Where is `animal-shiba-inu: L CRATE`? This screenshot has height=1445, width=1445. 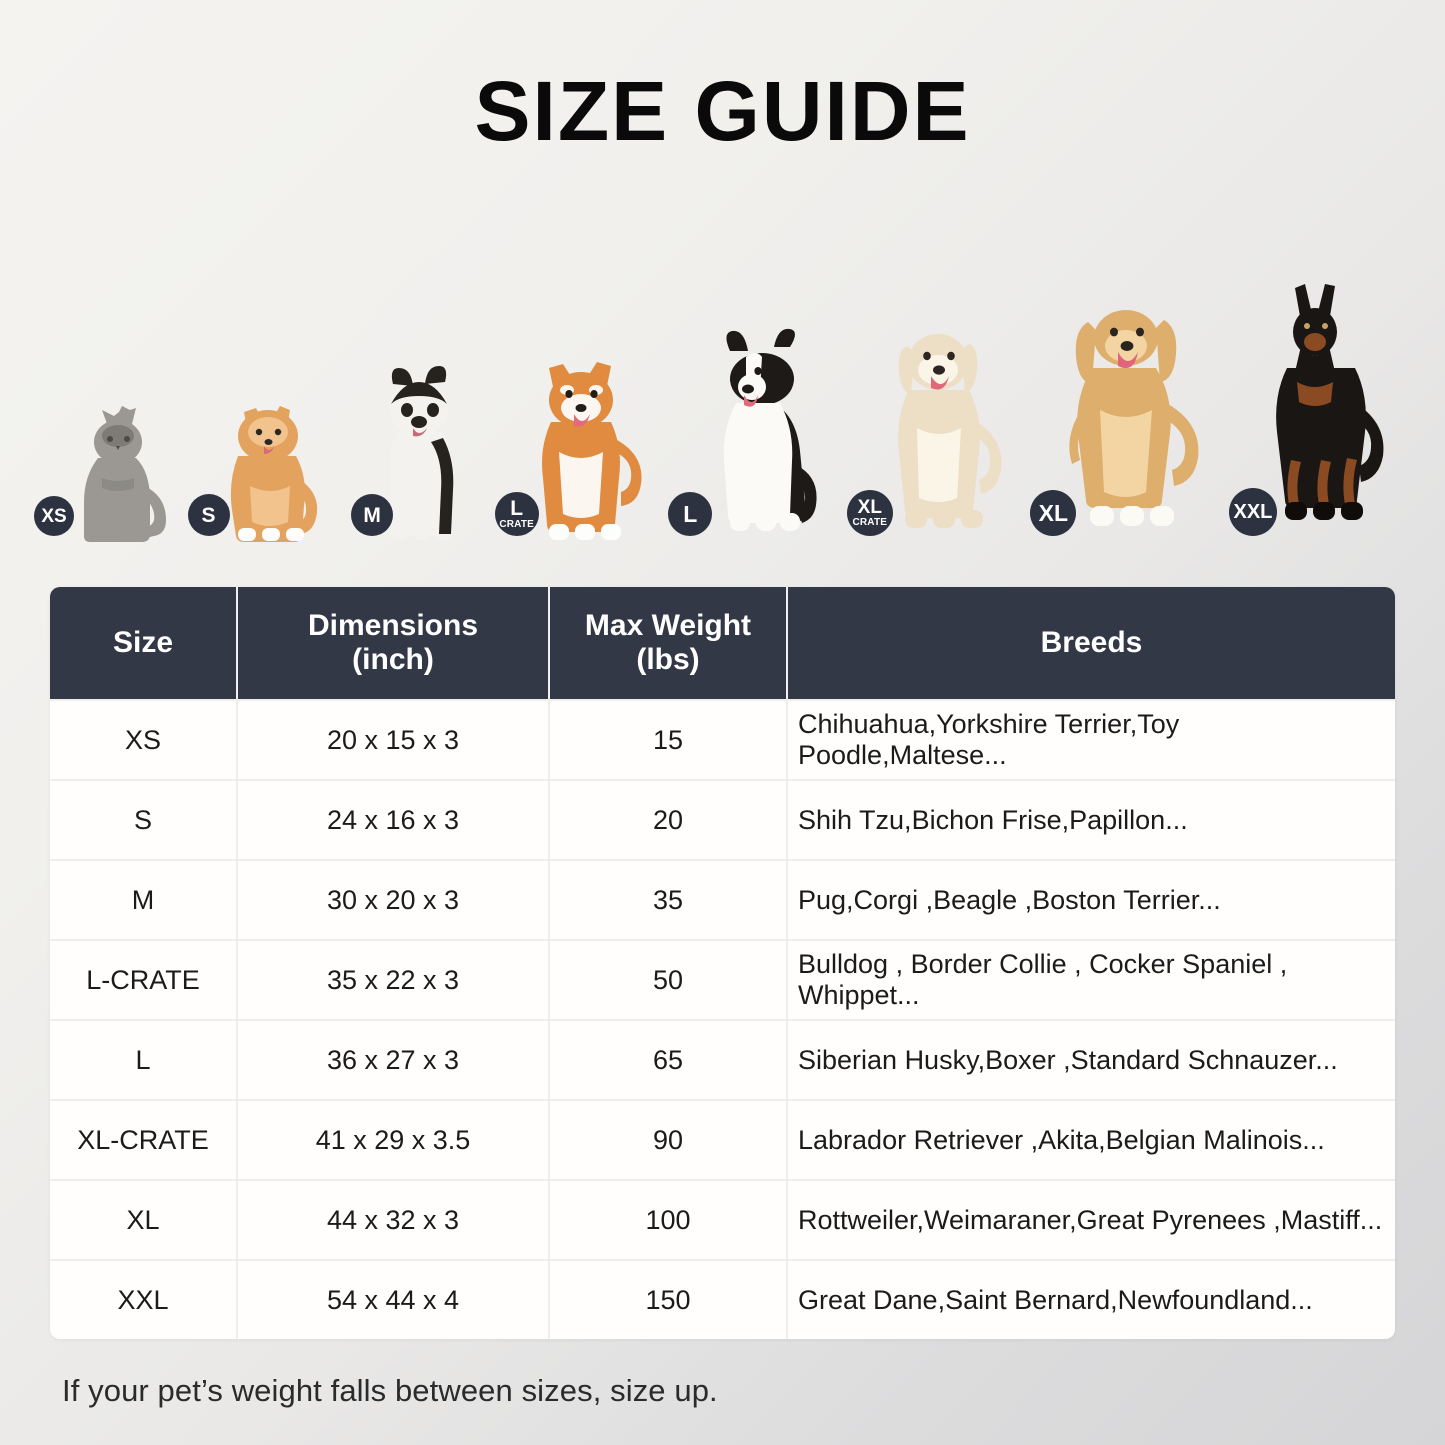
animal-shiba-inu: L CRATE is located at coordinates (577, 442).